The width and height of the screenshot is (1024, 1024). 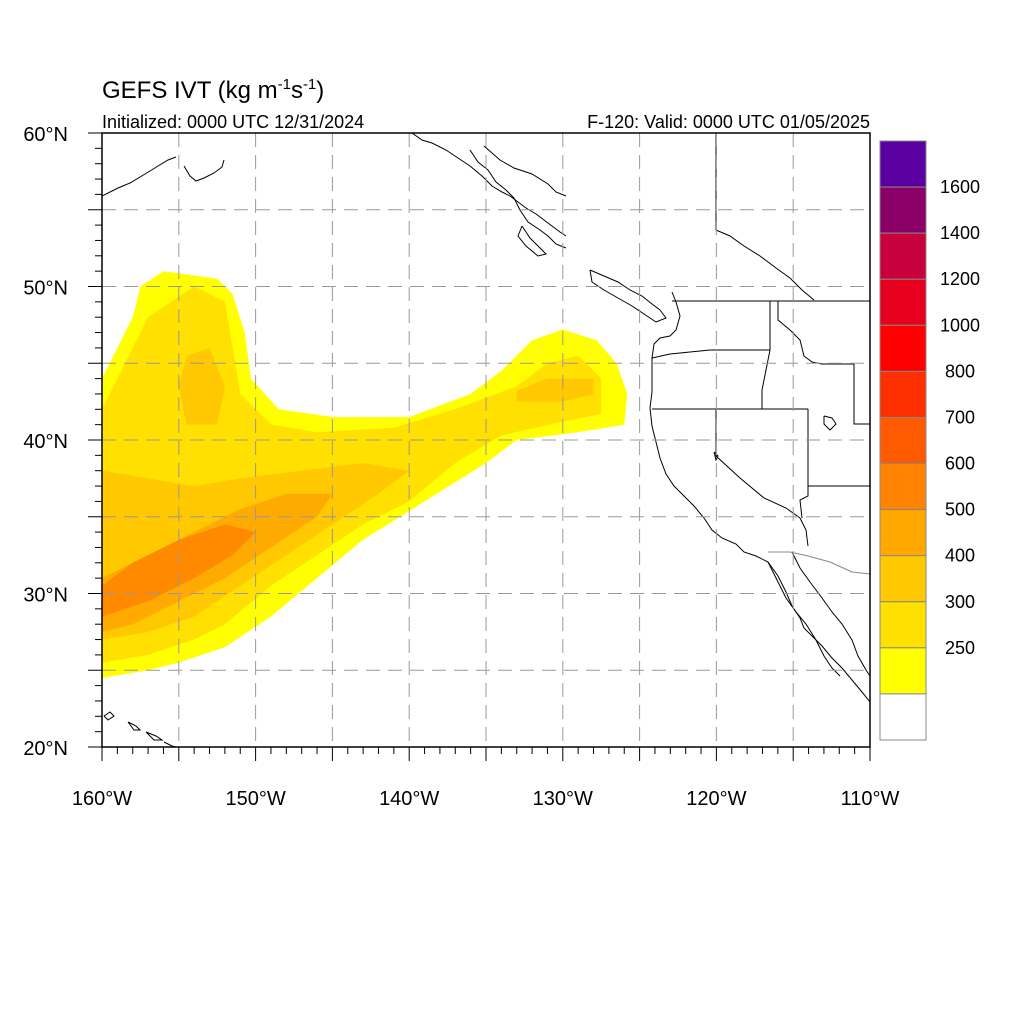 I want to click on border-id-mt, so click(x=815, y=333).